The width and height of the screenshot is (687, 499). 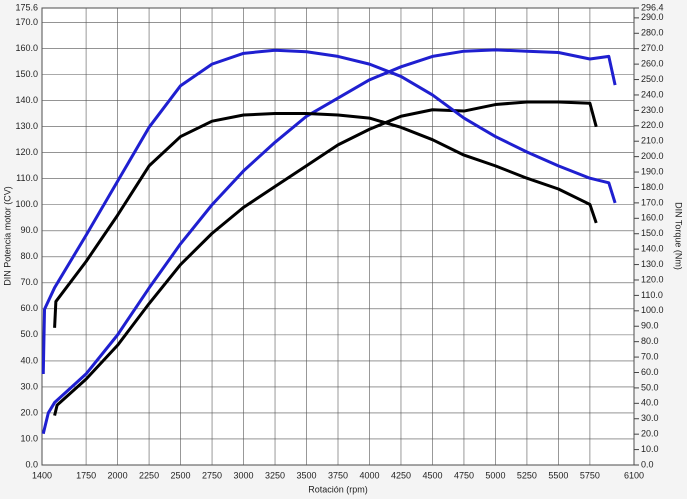 What do you see at coordinates (306, 475) in the screenshot?
I see `x-tick-label: 3500` at bounding box center [306, 475].